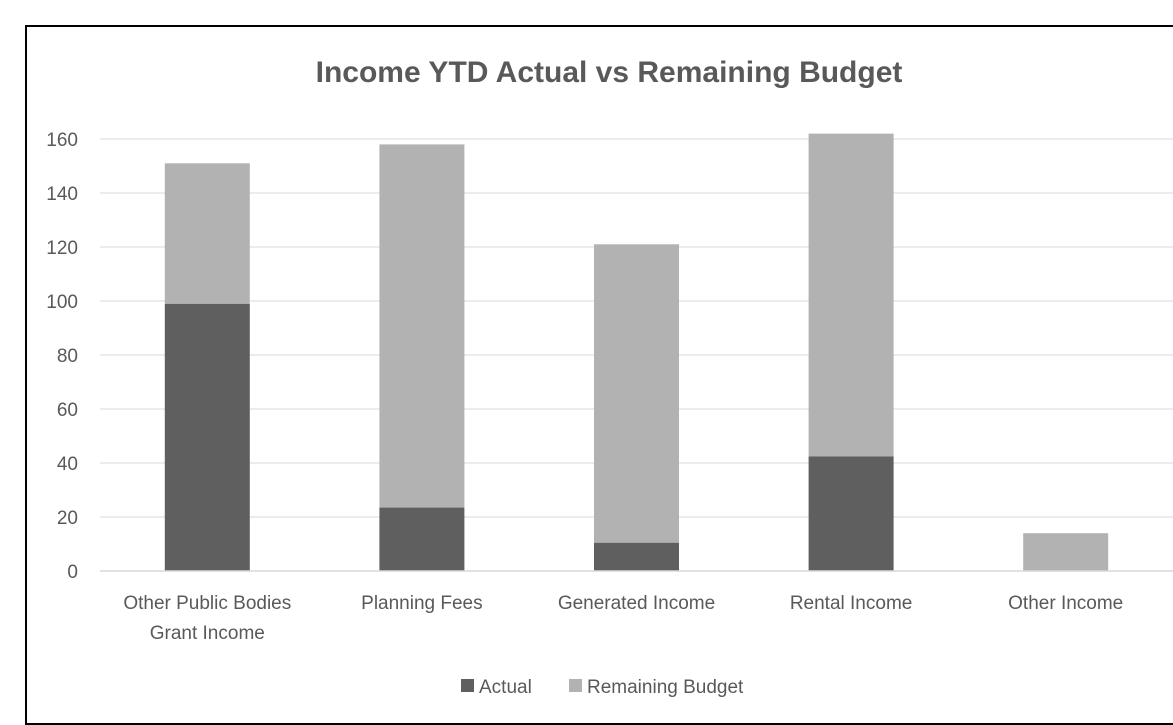 Image resolution: width=1173 pixels, height=725 pixels. I want to click on y-tick-label: 160, so click(62, 140).